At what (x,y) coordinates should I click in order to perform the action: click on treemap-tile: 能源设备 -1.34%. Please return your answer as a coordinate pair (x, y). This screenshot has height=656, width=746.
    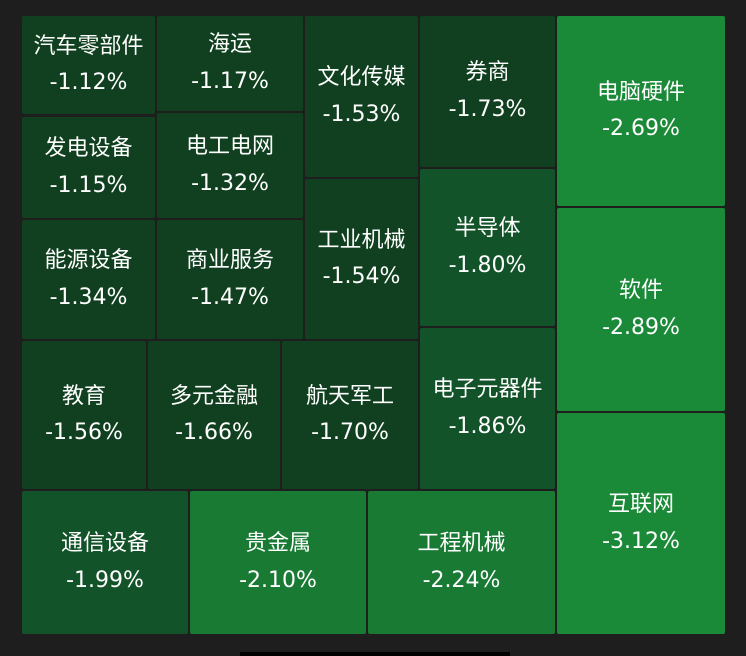
    Looking at the image, I should click on (88, 279).